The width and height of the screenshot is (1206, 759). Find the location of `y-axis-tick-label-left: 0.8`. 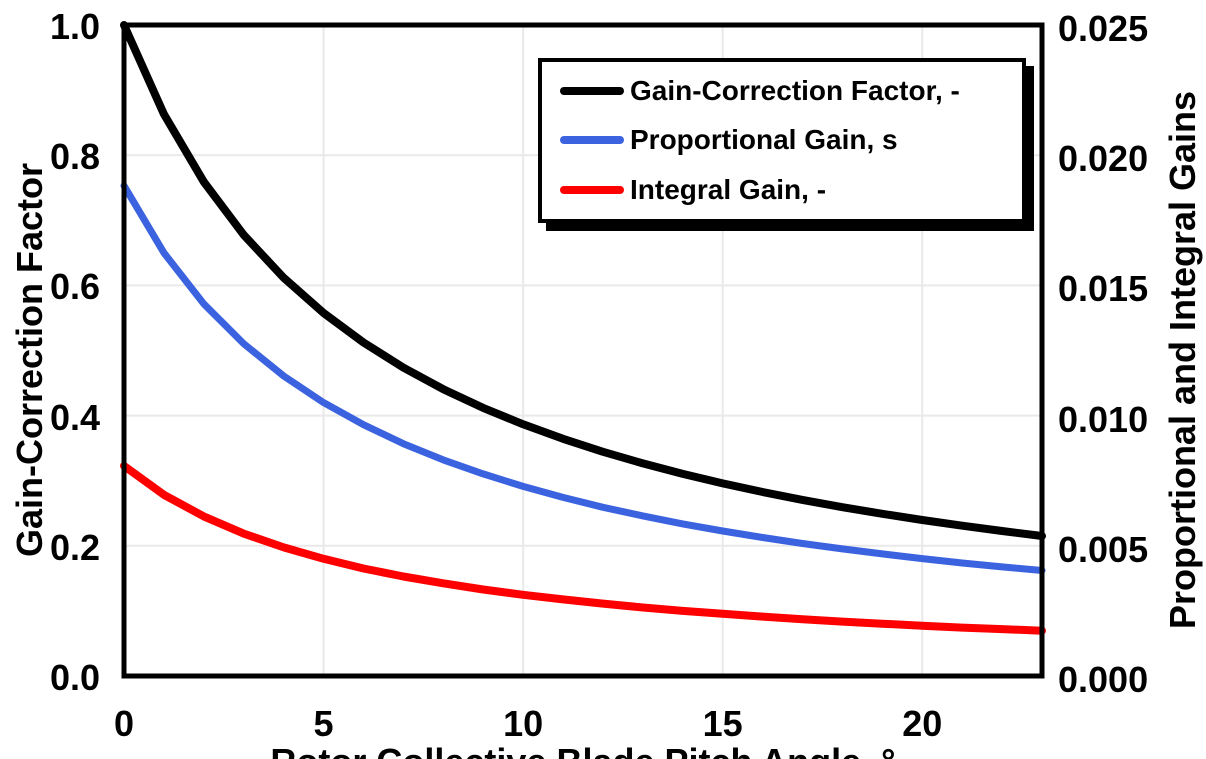

y-axis-tick-label-left: 0.8 is located at coordinates (74, 157).